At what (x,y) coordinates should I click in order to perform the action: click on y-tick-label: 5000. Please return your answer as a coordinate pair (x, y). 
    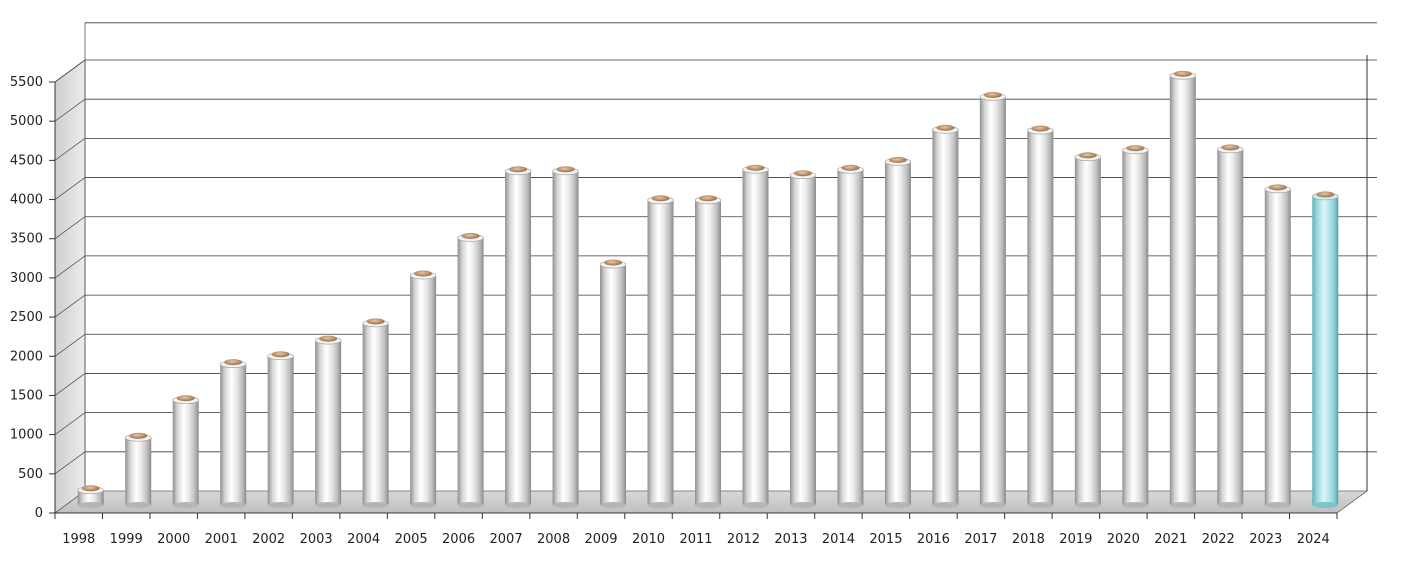
    Looking at the image, I should click on (26, 121).